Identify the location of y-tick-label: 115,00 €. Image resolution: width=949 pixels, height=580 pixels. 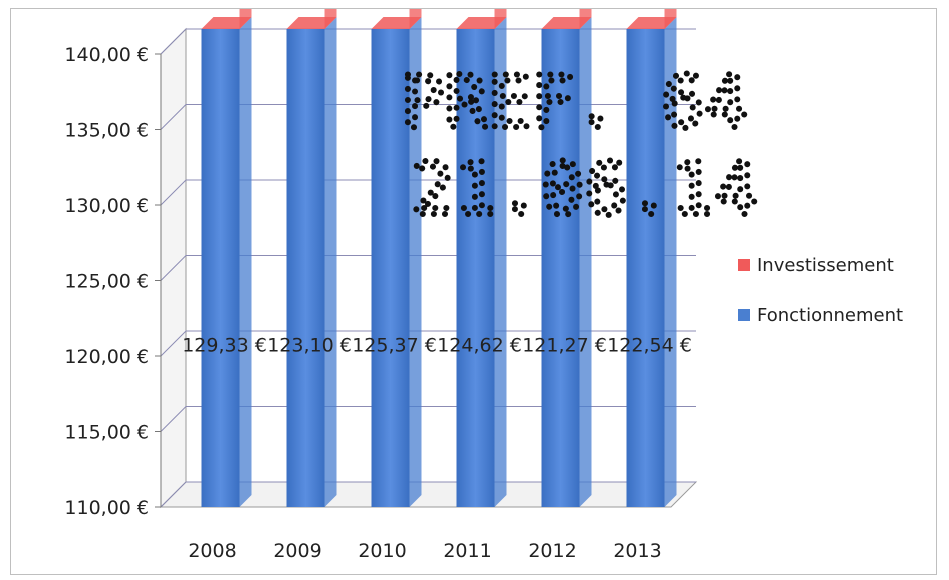
(106, 433).